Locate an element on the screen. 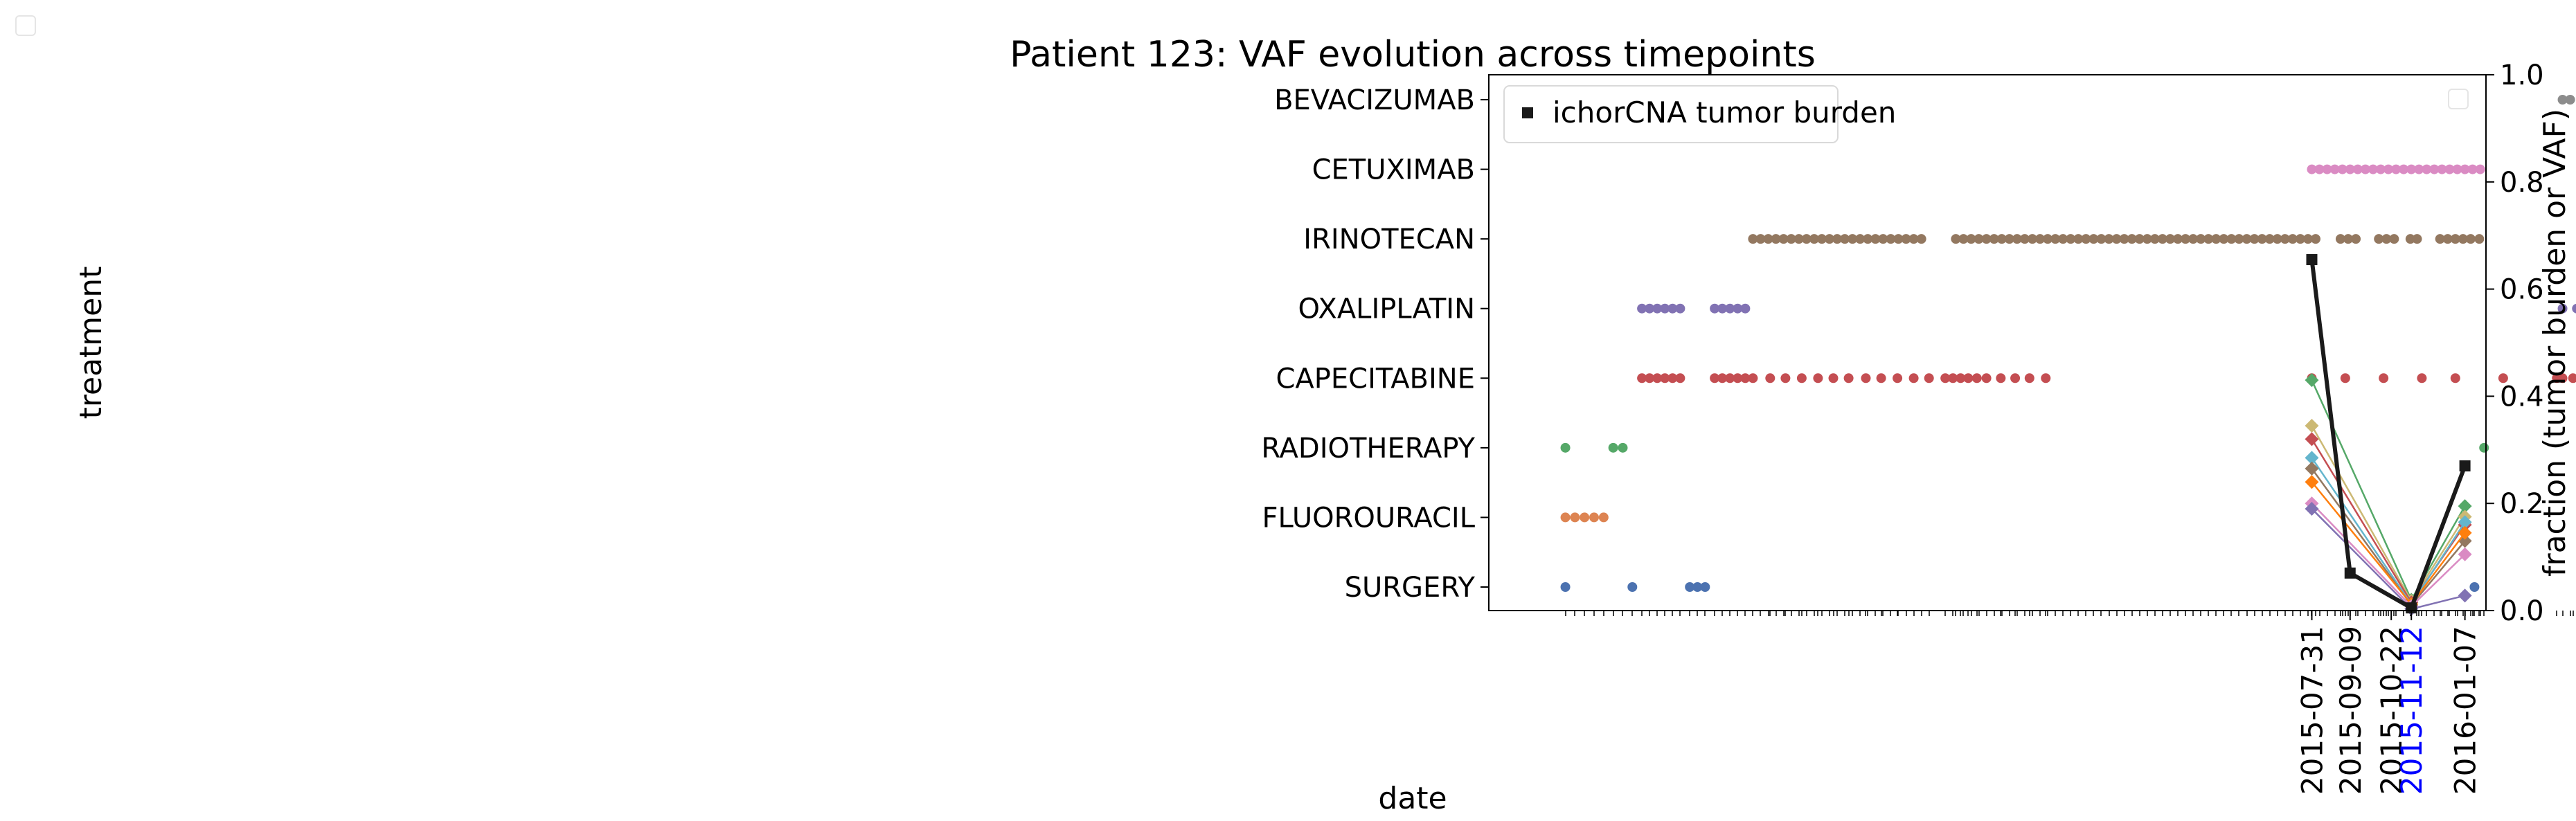 The image size is (2576, 821). x-tick-label: 2015-07-31 is located at coordinates (2312, 710).